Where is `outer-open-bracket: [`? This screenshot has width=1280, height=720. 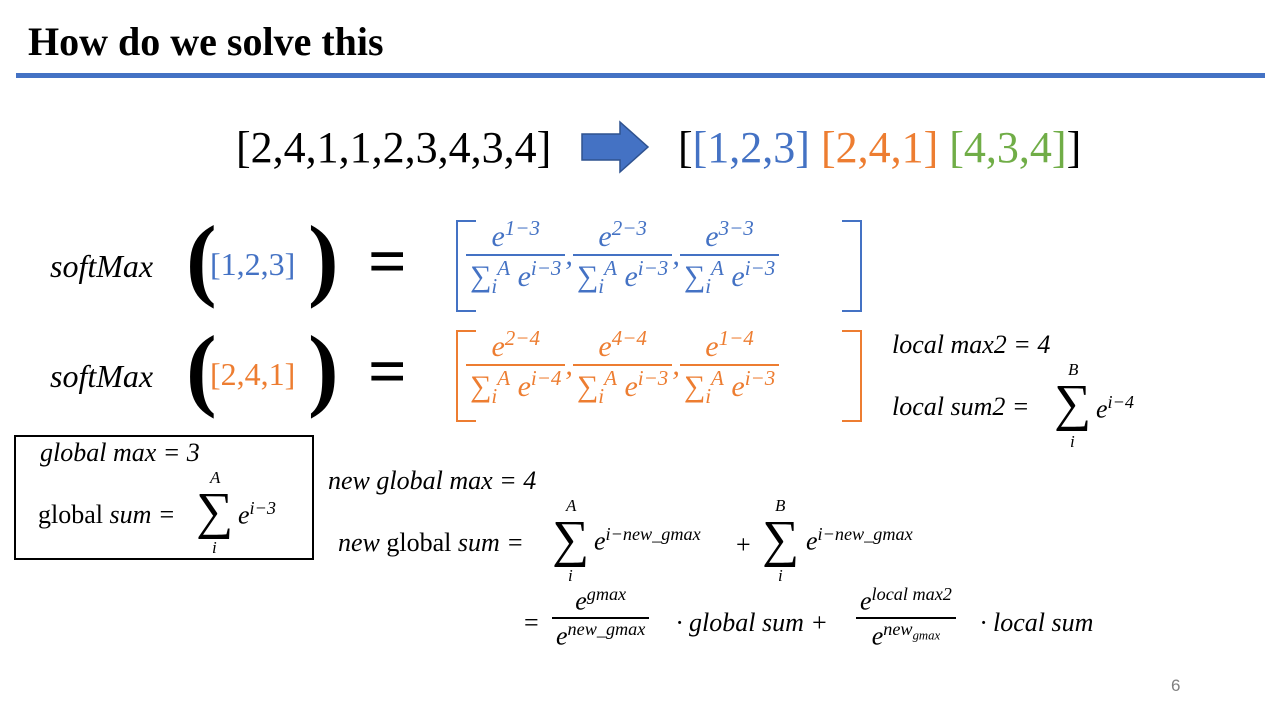 outer-open-bracket: [ is located at coordinates (685, 147).